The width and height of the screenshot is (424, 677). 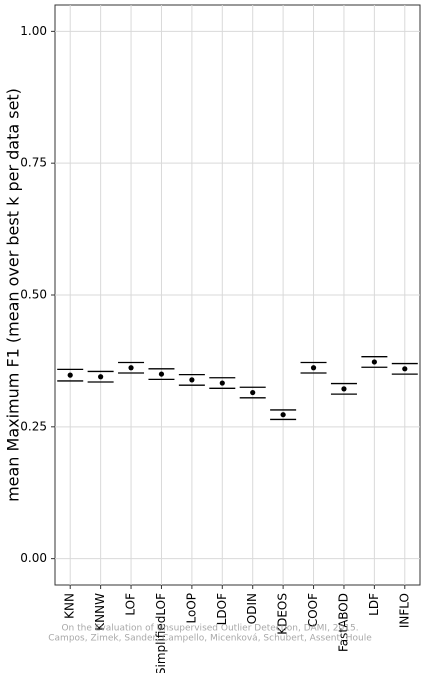 What do you see at coordinates (374, 604) in the screenshot?
I see `x-tick-label: LDF` at bounding box center [374, 604].